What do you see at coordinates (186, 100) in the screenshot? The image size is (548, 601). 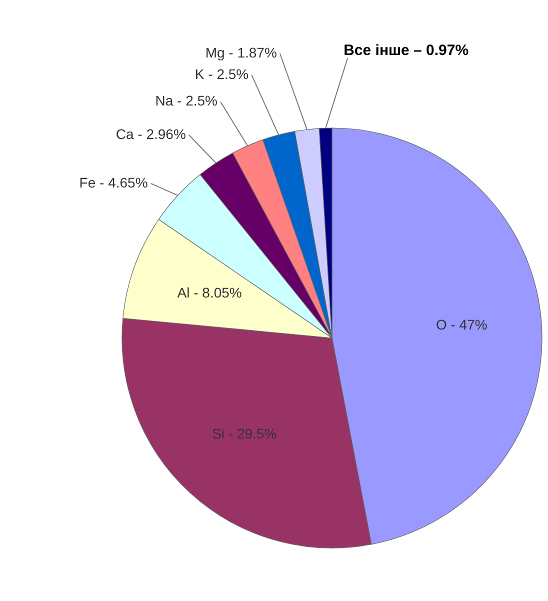 I see `slice-label: Na - 2.5%` at bounding box center [186, 100].